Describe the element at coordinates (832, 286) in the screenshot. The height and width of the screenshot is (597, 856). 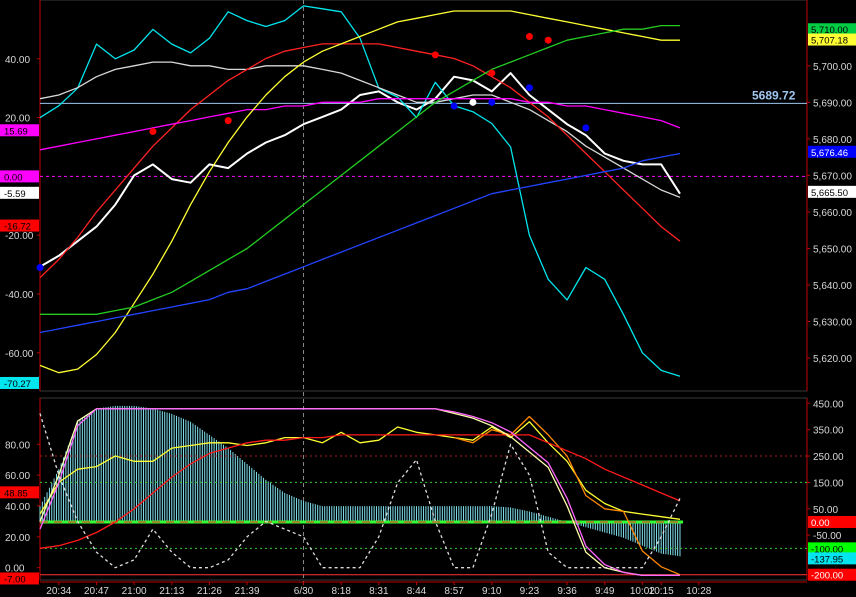
I see `right-y-tick-label: 5,640.00` at that location.